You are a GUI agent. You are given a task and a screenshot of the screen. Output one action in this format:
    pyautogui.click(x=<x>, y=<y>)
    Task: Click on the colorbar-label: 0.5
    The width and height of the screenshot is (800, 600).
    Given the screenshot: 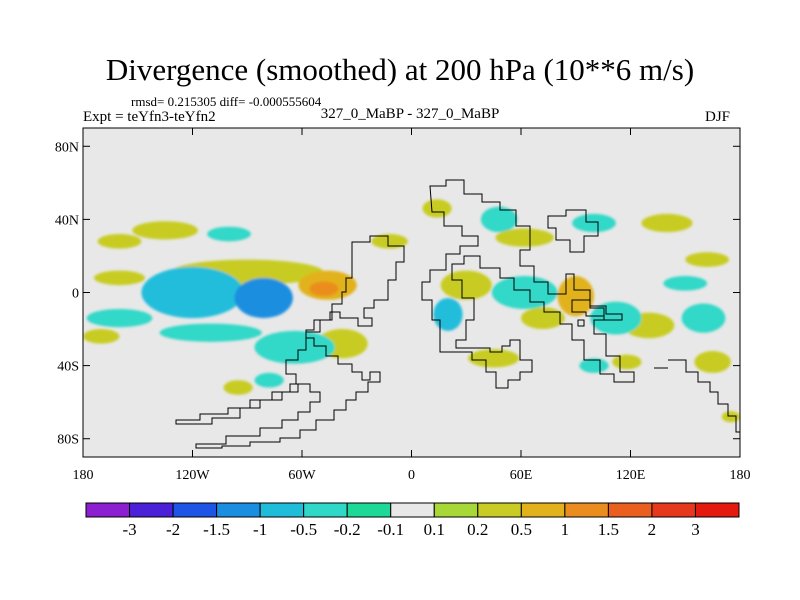 What is the action you would take?
    pyautogui.click(x=521, y=529)
    